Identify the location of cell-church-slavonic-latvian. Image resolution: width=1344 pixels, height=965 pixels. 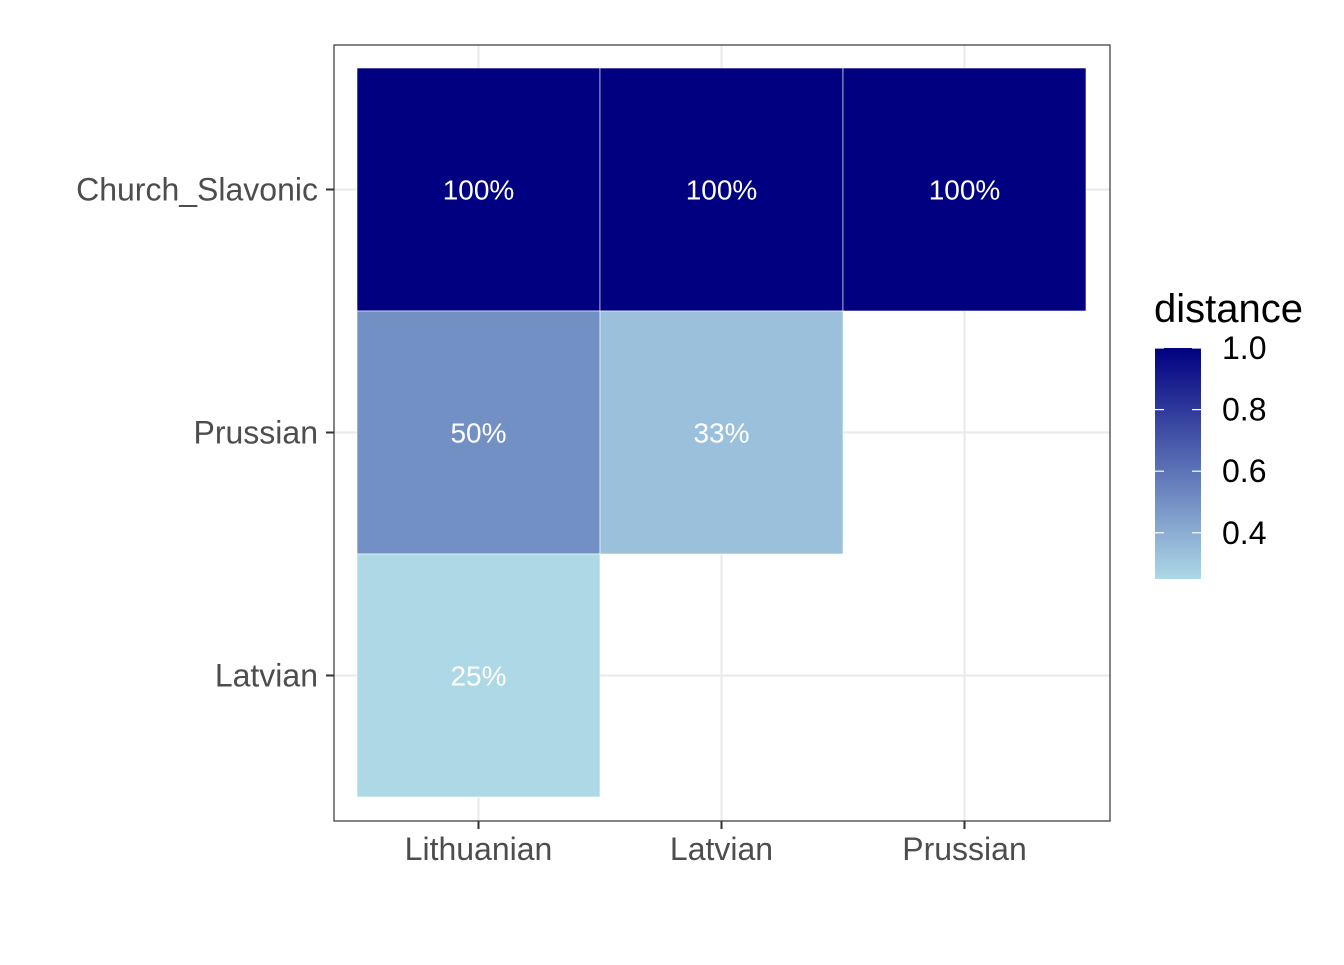
(721, 189).